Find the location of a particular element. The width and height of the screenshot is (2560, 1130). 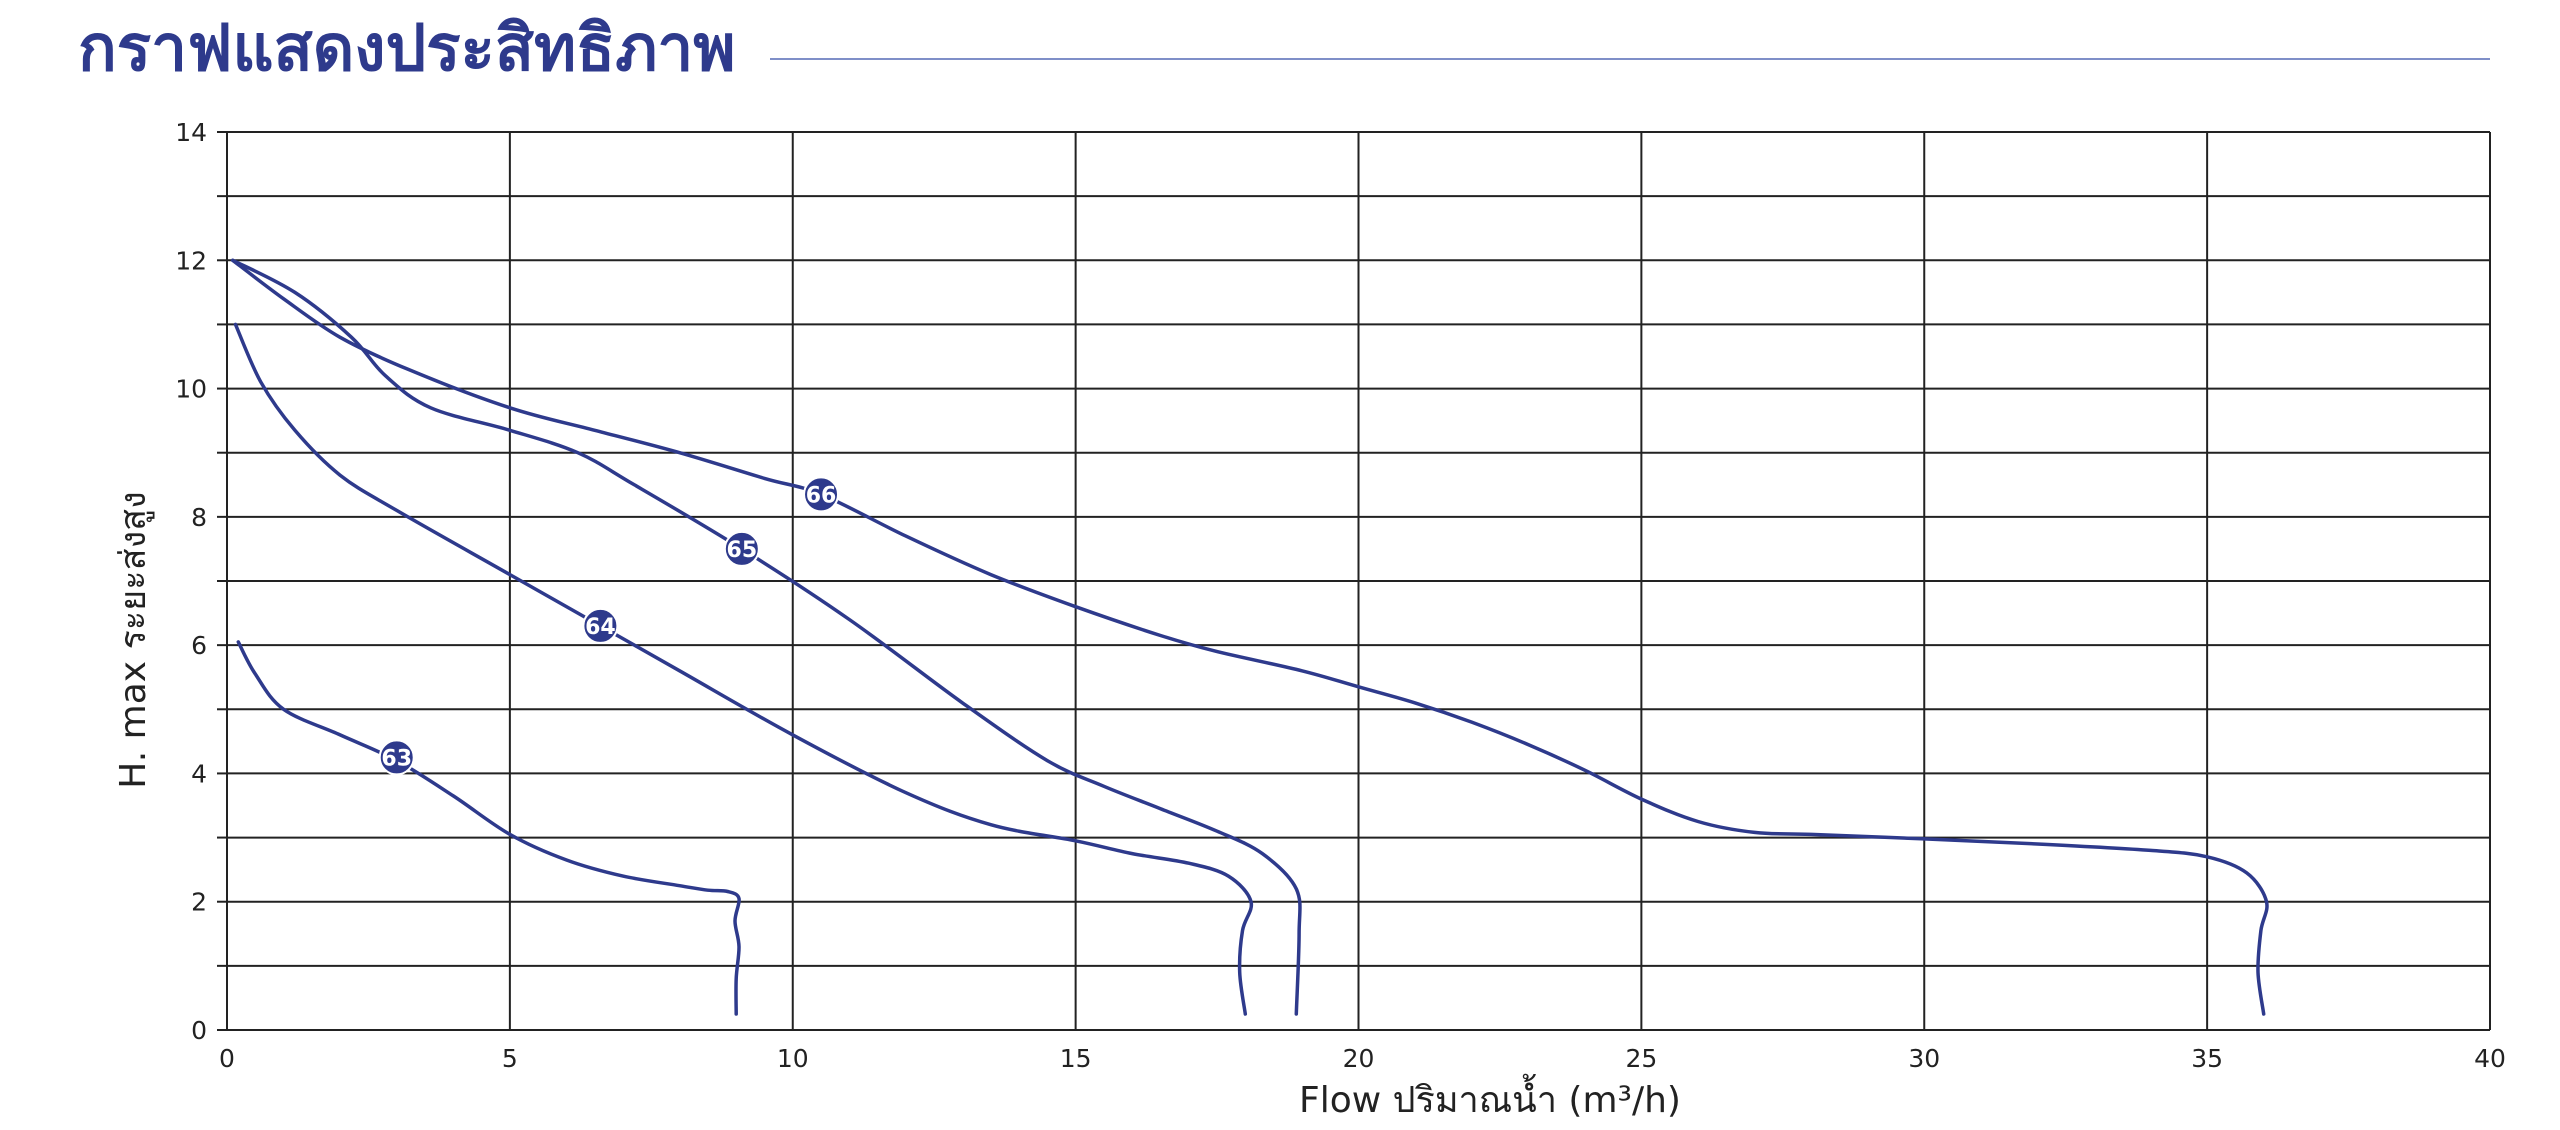

page-title: กราฟแสดงประสิทธิภาพ is located at coordinates (407, 49).